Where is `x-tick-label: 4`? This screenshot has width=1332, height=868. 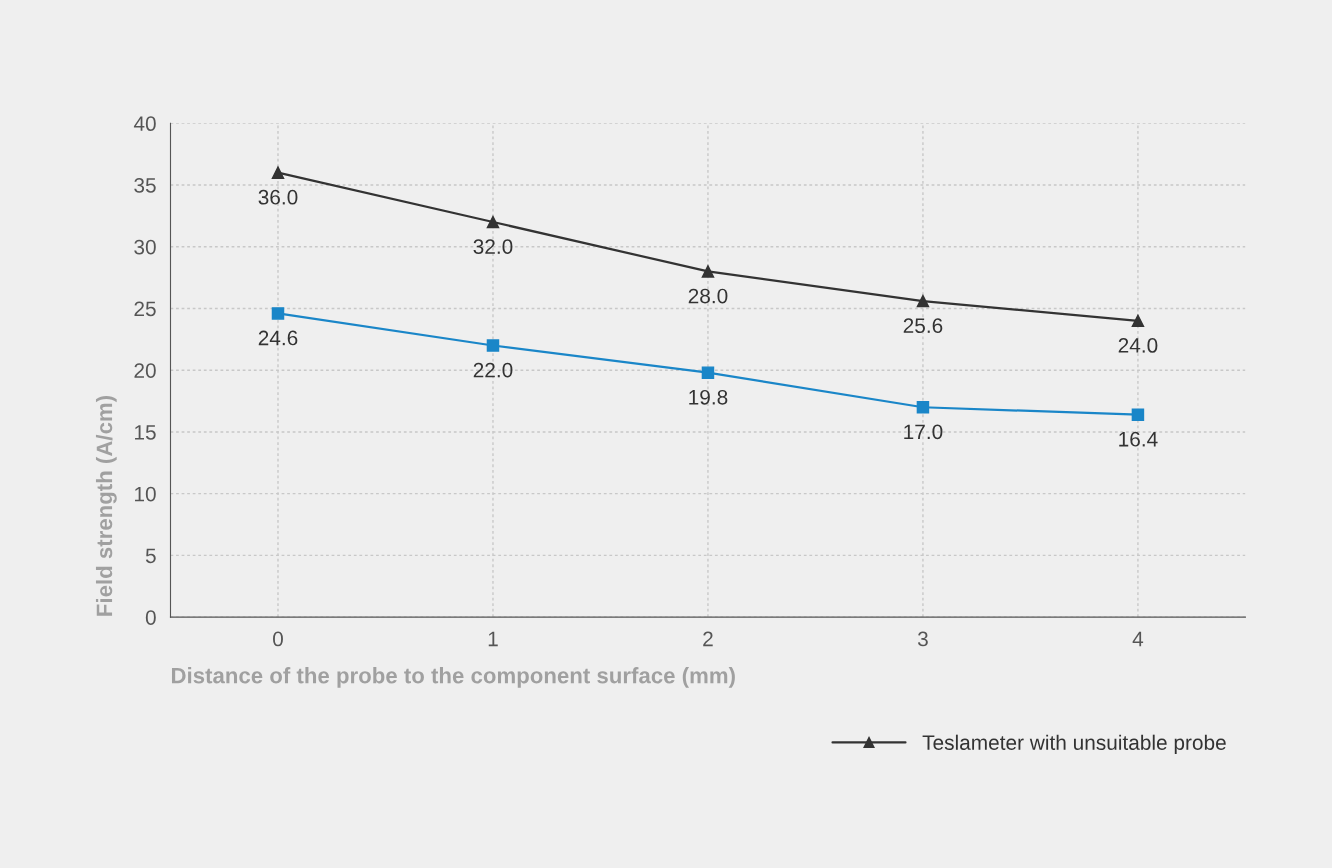 x-tick-label: 4 is located at coordinates (1138, 639).